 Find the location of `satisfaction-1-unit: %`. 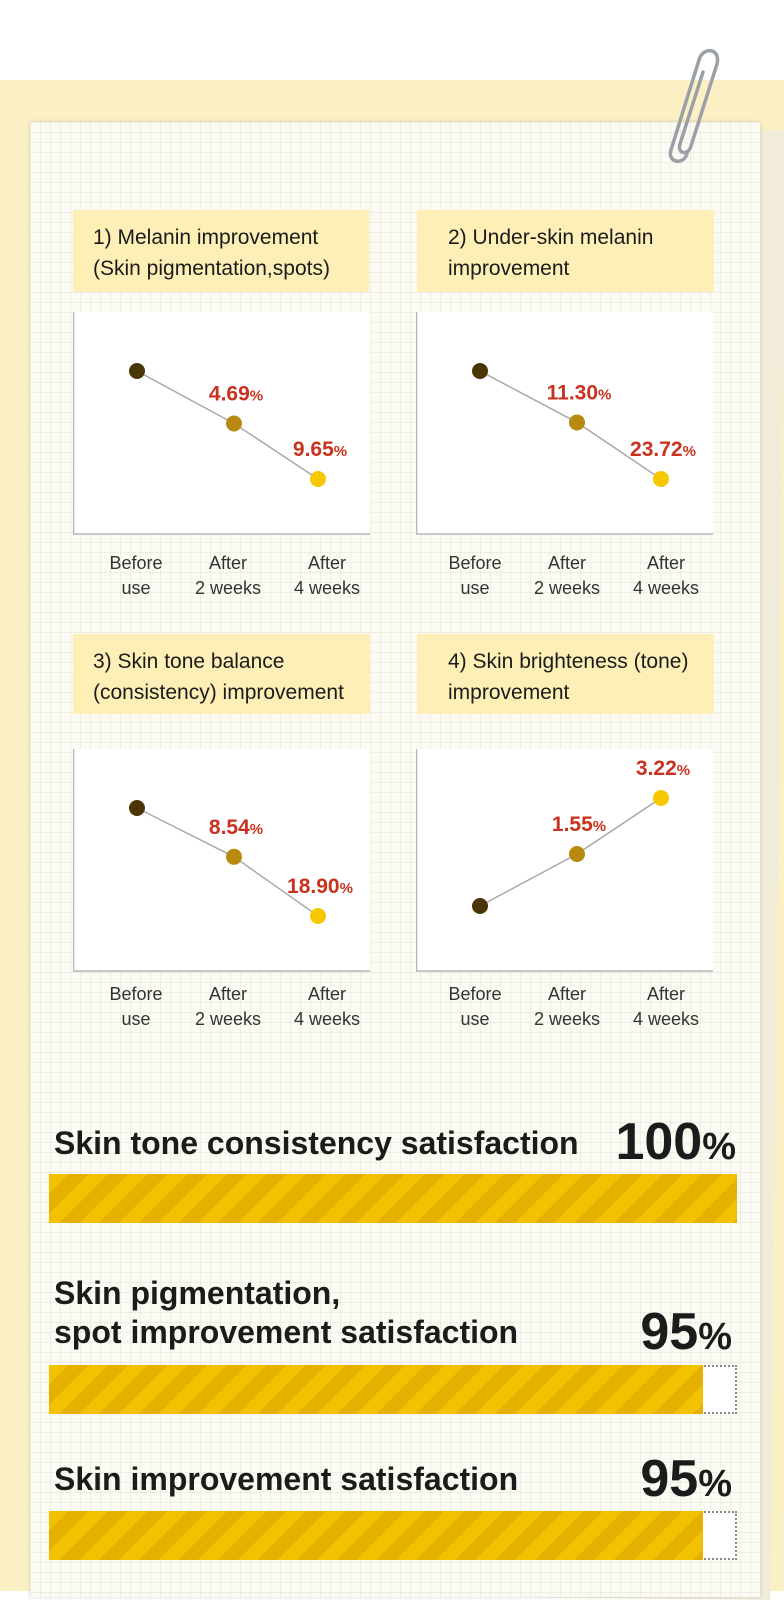

satisfaction-1-unit: % is located at coordinates (719, 1147).